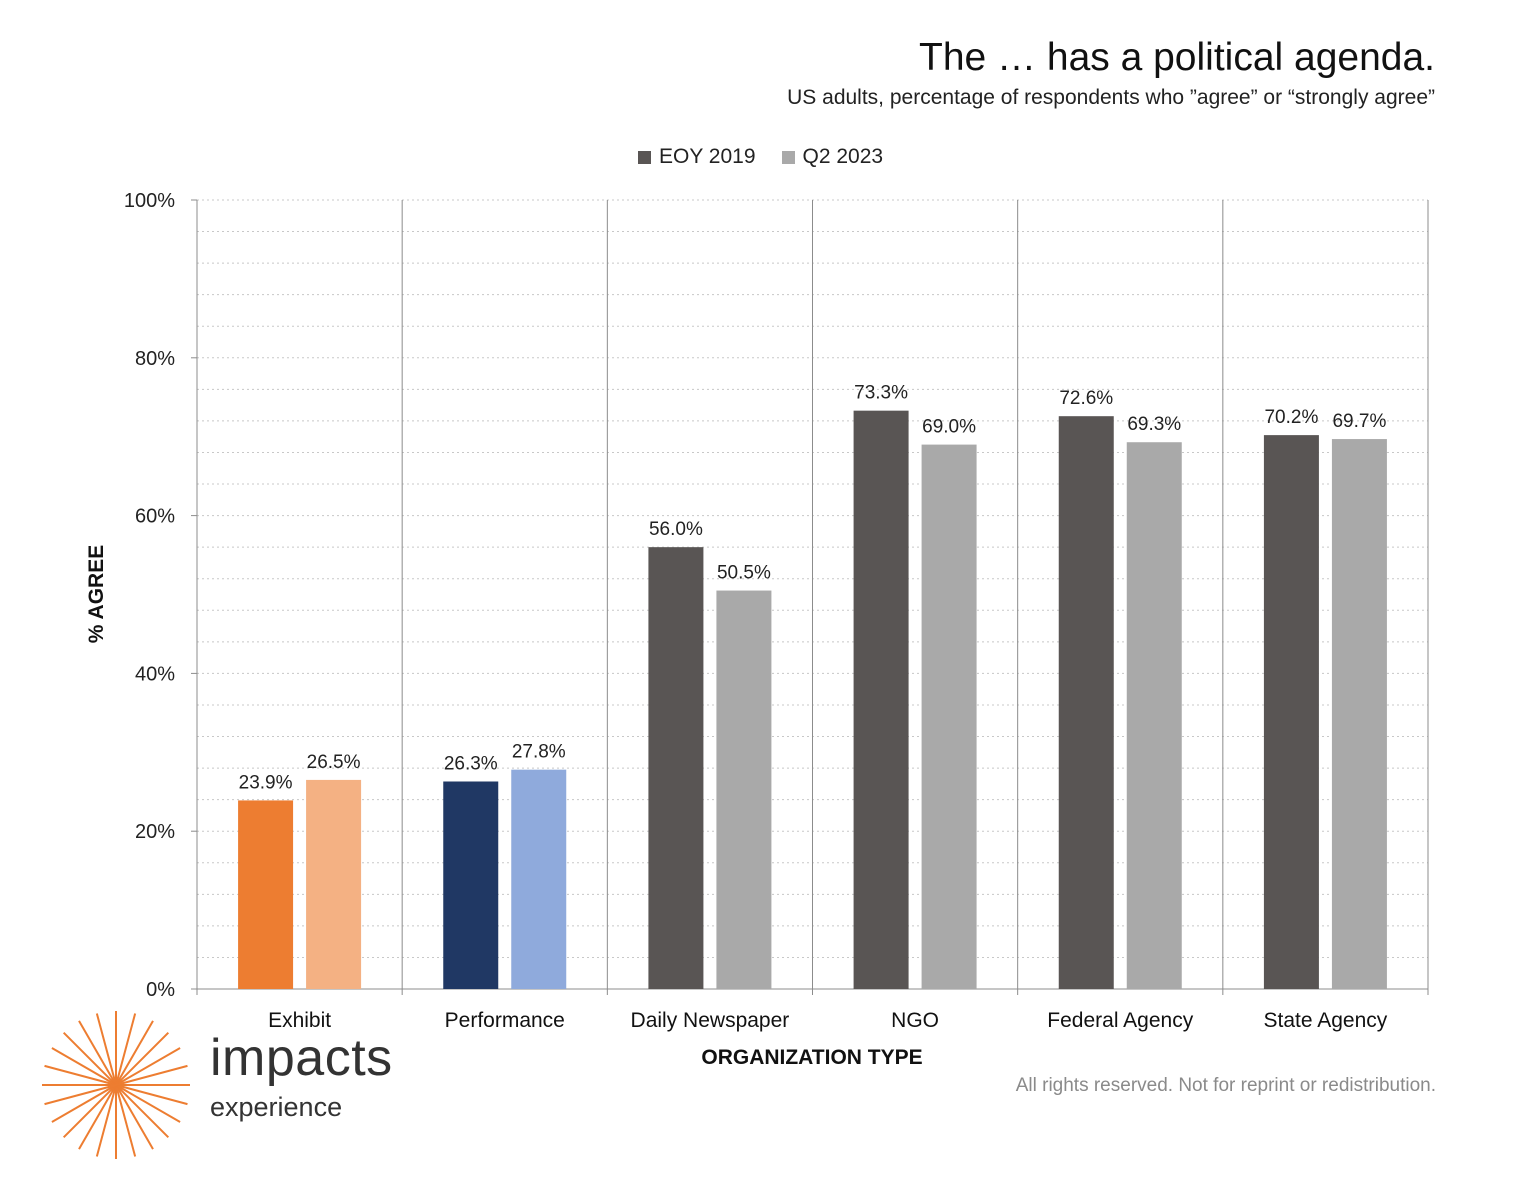 The width and height of the screenshot is (1528, 1181). What do you see at coordinates (676, 529) in the screenshot?
I see `data-label: 56.0%` at bounding box center [676, 529].